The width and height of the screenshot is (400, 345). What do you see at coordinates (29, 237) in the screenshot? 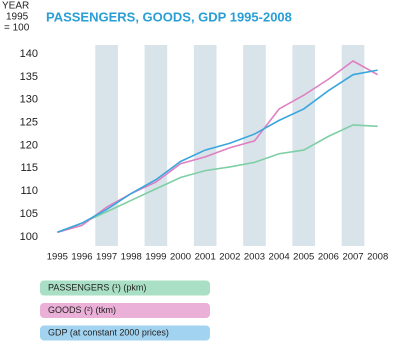
I see `y-tick-label: 100` at bounding box center [29, 237].